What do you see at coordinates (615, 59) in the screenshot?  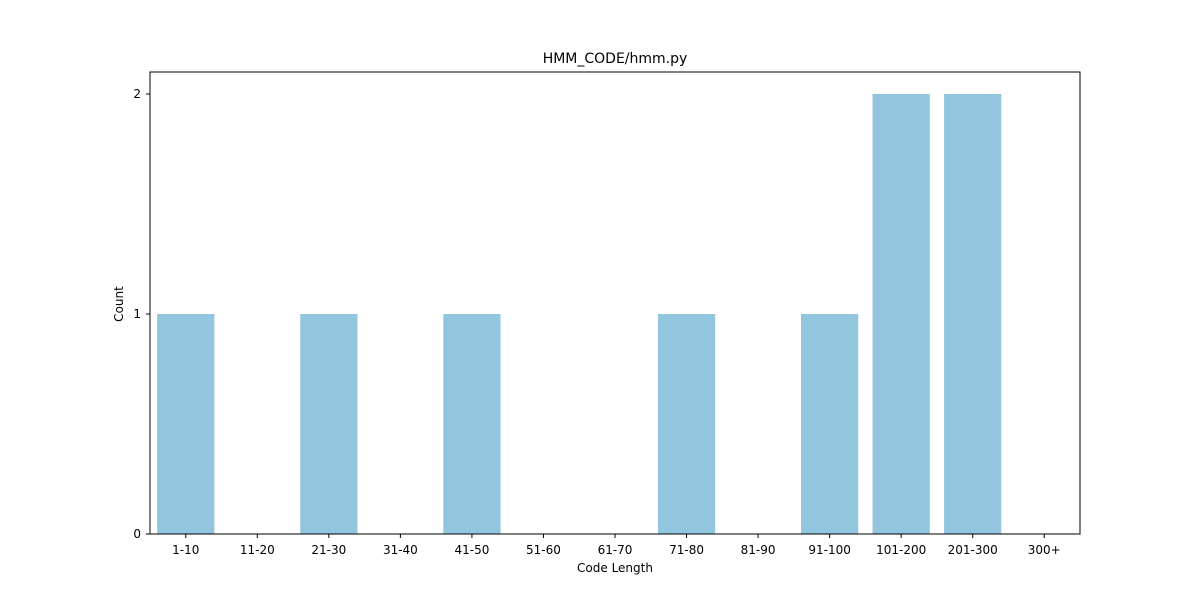 I see `chart-title: HMM_CODE/hmm.py` at bounding box center [615, 59].